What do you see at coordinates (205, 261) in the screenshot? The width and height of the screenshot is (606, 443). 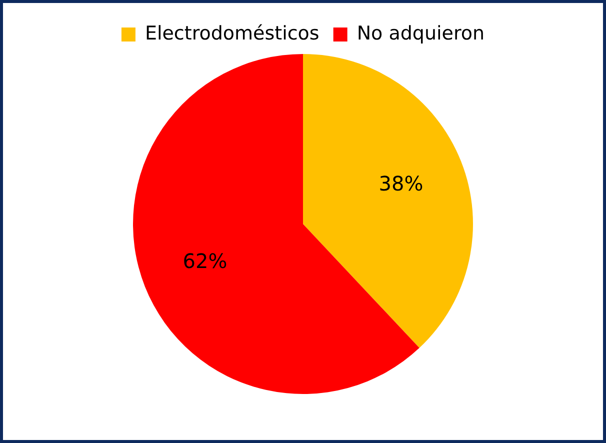 I see `data-label: 62%` at bounding box center [205, 261].